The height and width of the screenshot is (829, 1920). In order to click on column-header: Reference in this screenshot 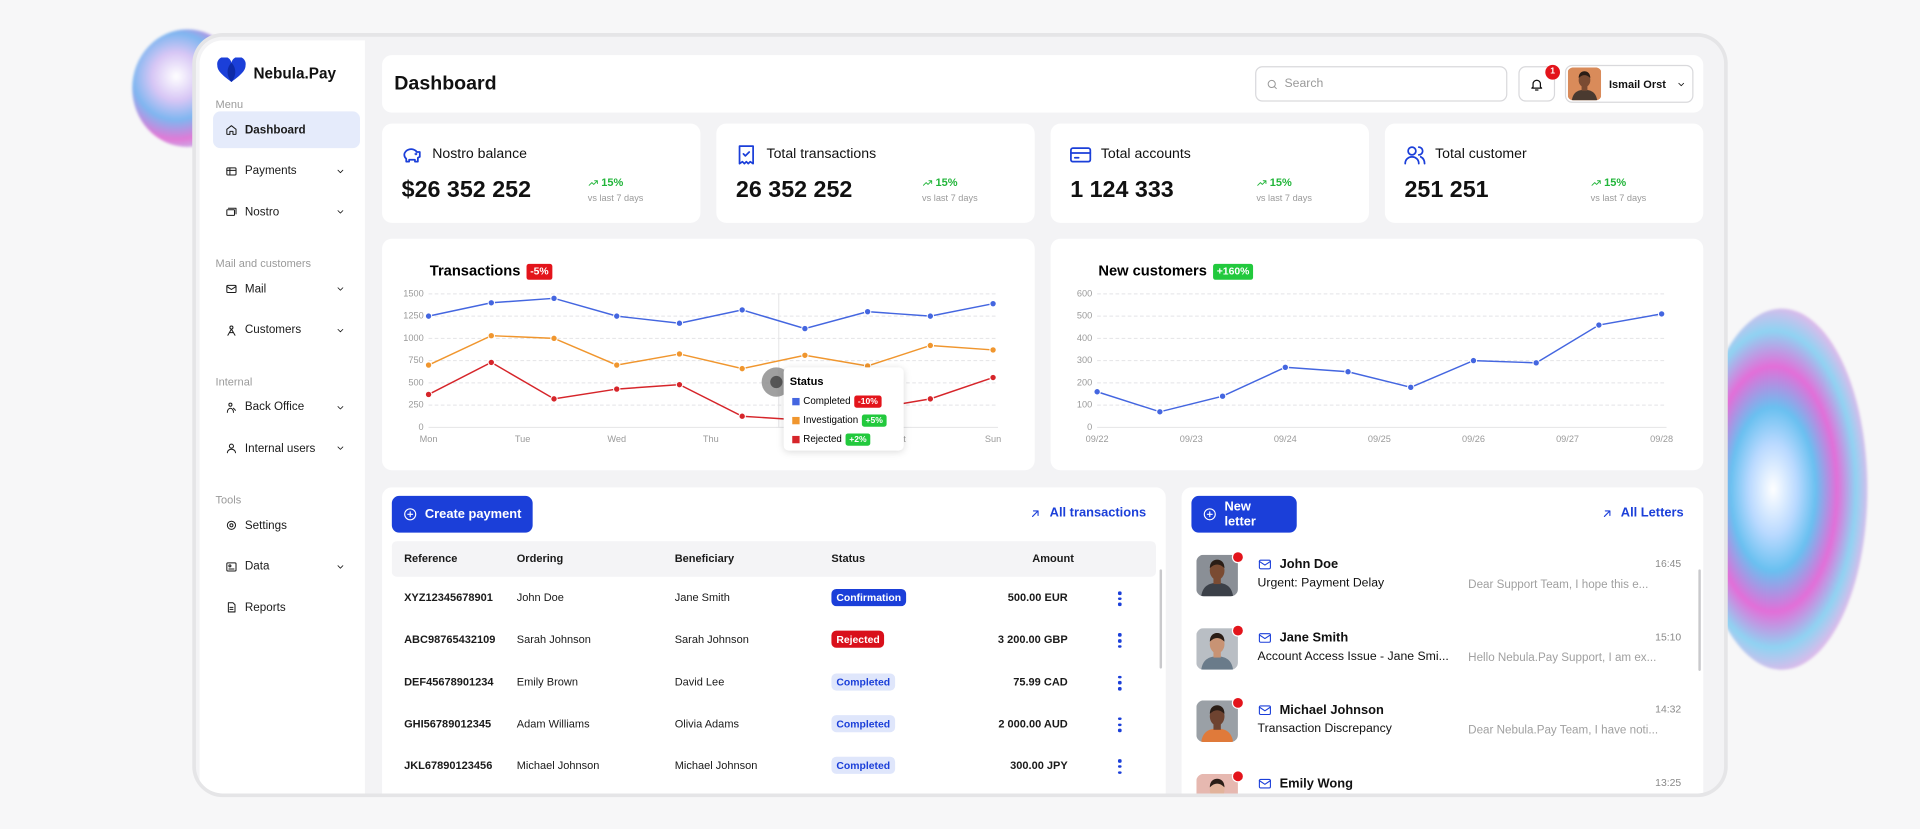, I will do `click(431, 558)`.